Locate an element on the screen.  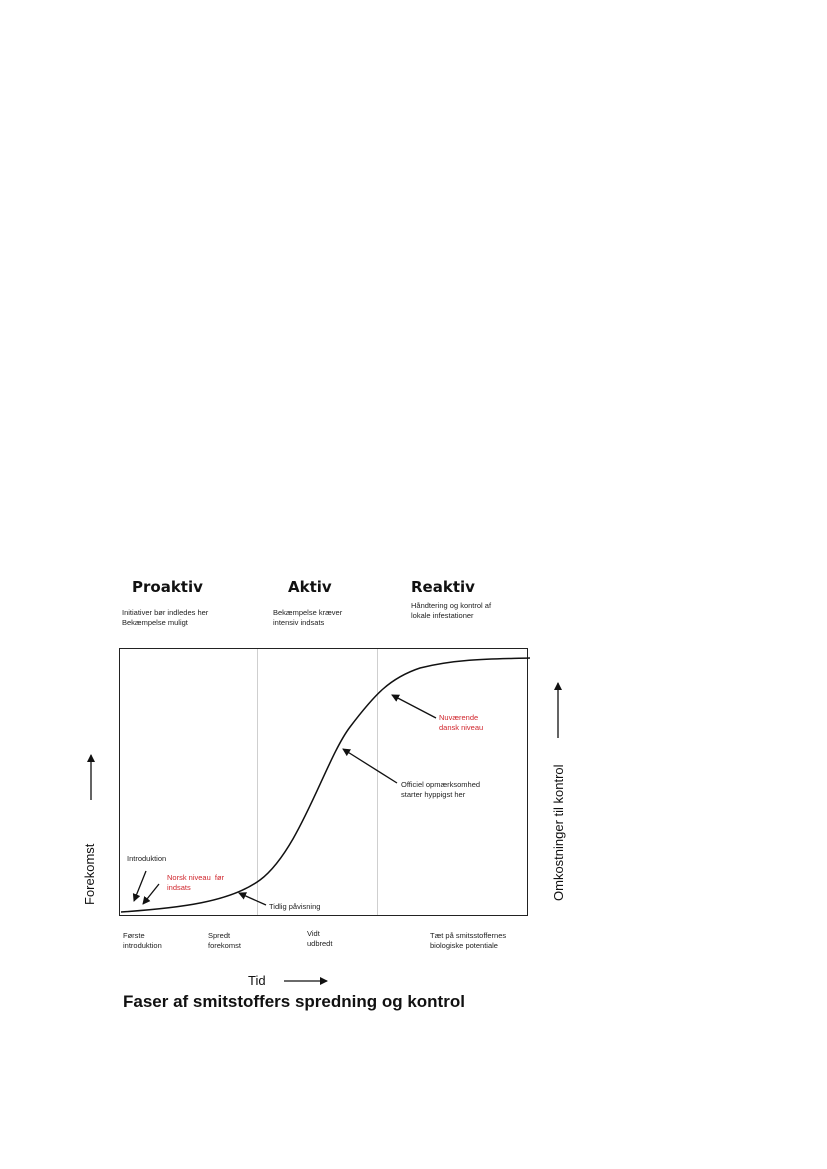
phase-desc-aktiv: Bekæmpelse kræver intensiv indsats is located at coordinates (308, 617).